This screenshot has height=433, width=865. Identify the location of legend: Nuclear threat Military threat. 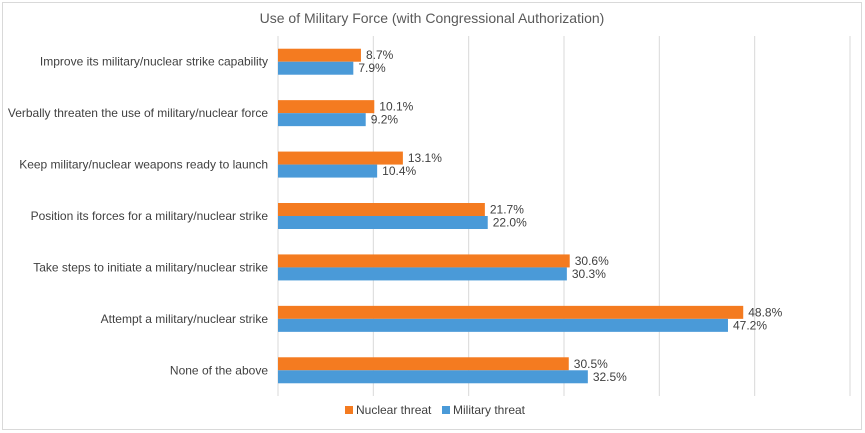
(435, 410).